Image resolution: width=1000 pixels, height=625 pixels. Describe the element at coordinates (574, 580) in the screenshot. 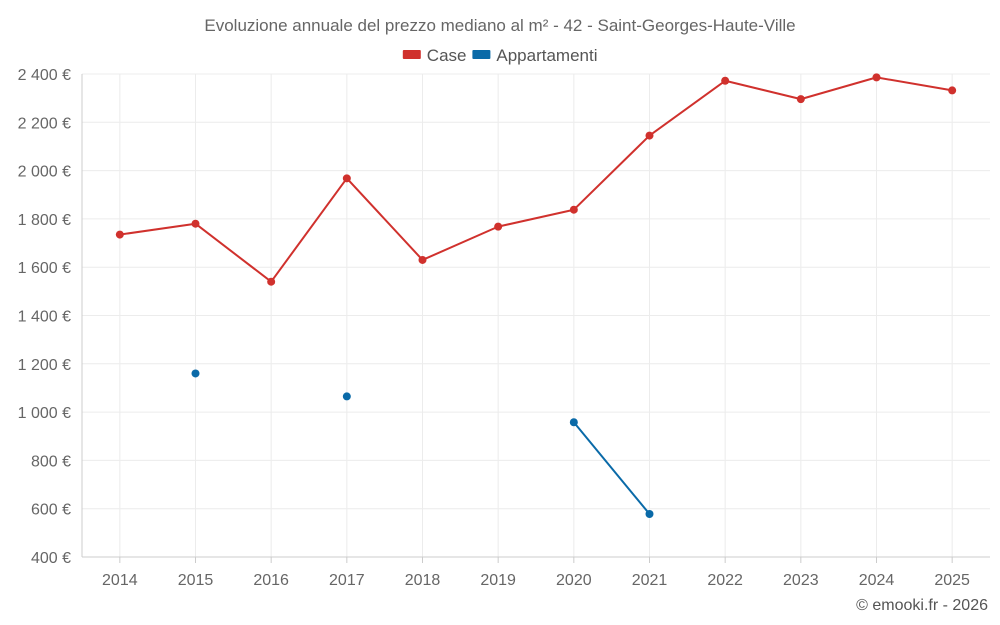

I see `x-tick-label: 2020` at that location.